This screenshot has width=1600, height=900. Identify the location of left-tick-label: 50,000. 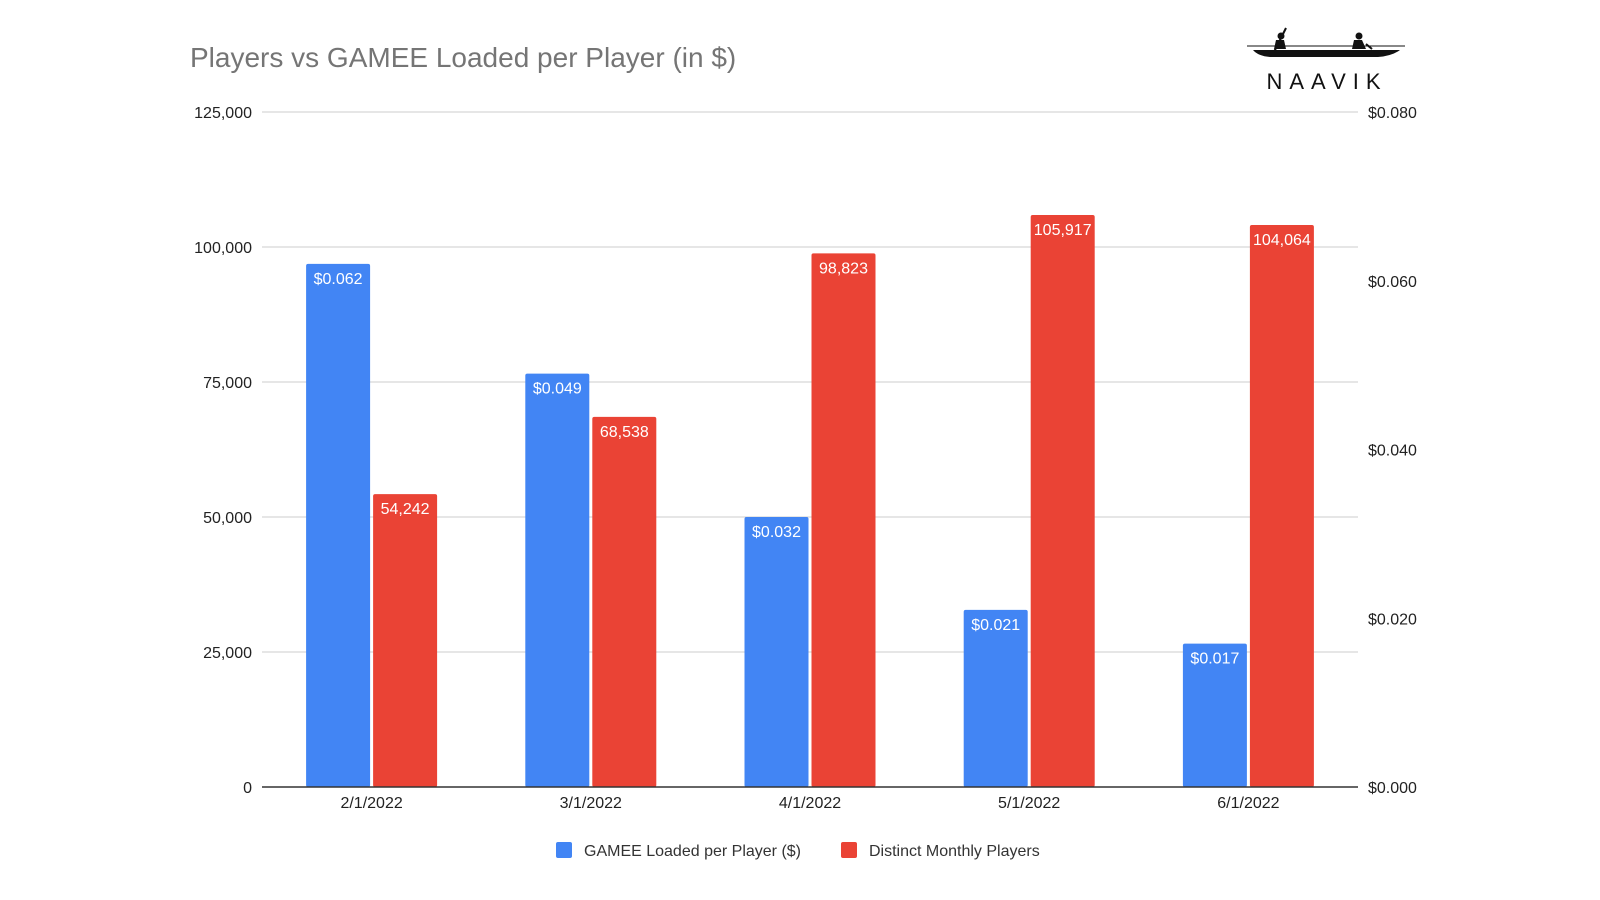
(227, 518).